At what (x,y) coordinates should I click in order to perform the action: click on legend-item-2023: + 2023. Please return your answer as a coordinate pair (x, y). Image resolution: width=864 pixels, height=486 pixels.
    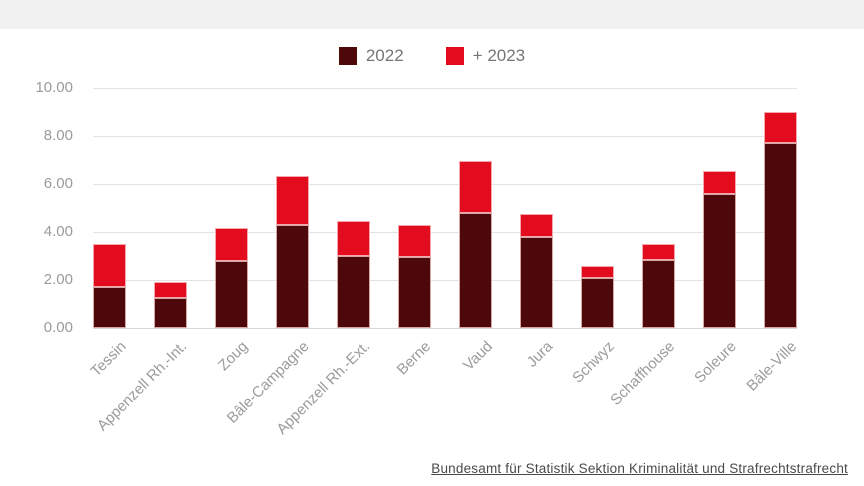
    Looking at the image, I should click on (485, 56).